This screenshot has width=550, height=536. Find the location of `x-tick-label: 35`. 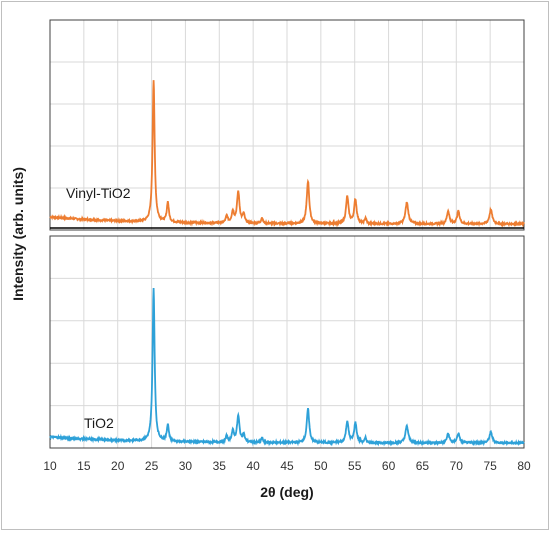

x-tick-label: 35 is located at coordinates (220, 466).